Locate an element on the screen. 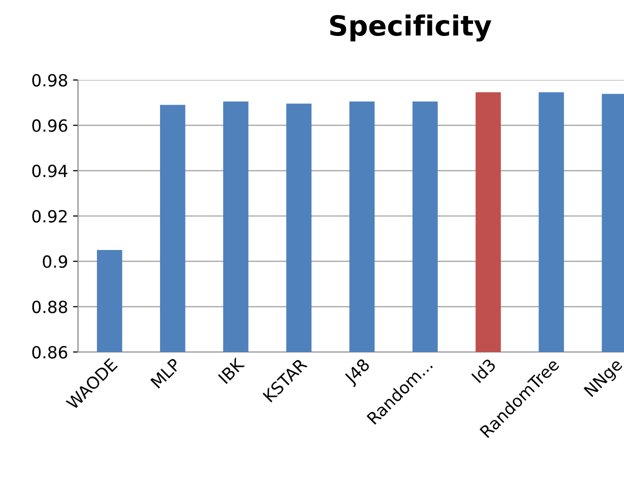 Image resolution: width=624 pixels, height=486 pixels. y-tick-label: 0.94 is located at coordinates (50, 171).